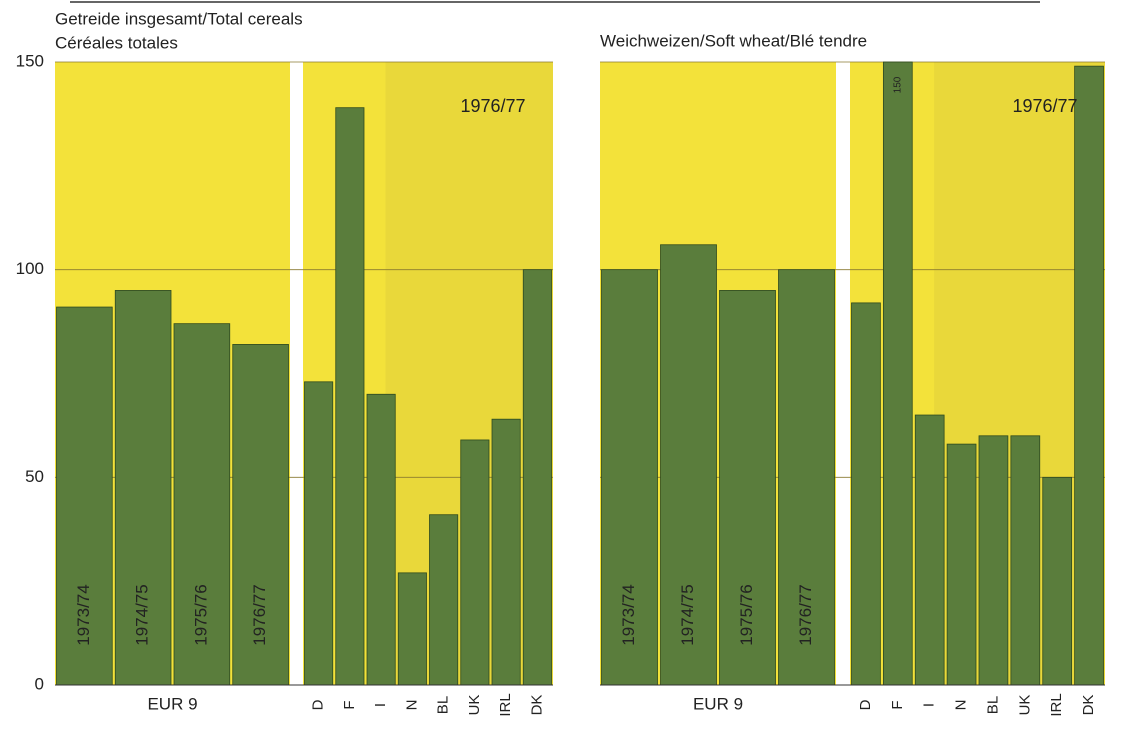 The height and width of the screenshot is (729, 1136). I want to click on chart-title: Getreide insgesamt/Total cereals, so click(179, 18).